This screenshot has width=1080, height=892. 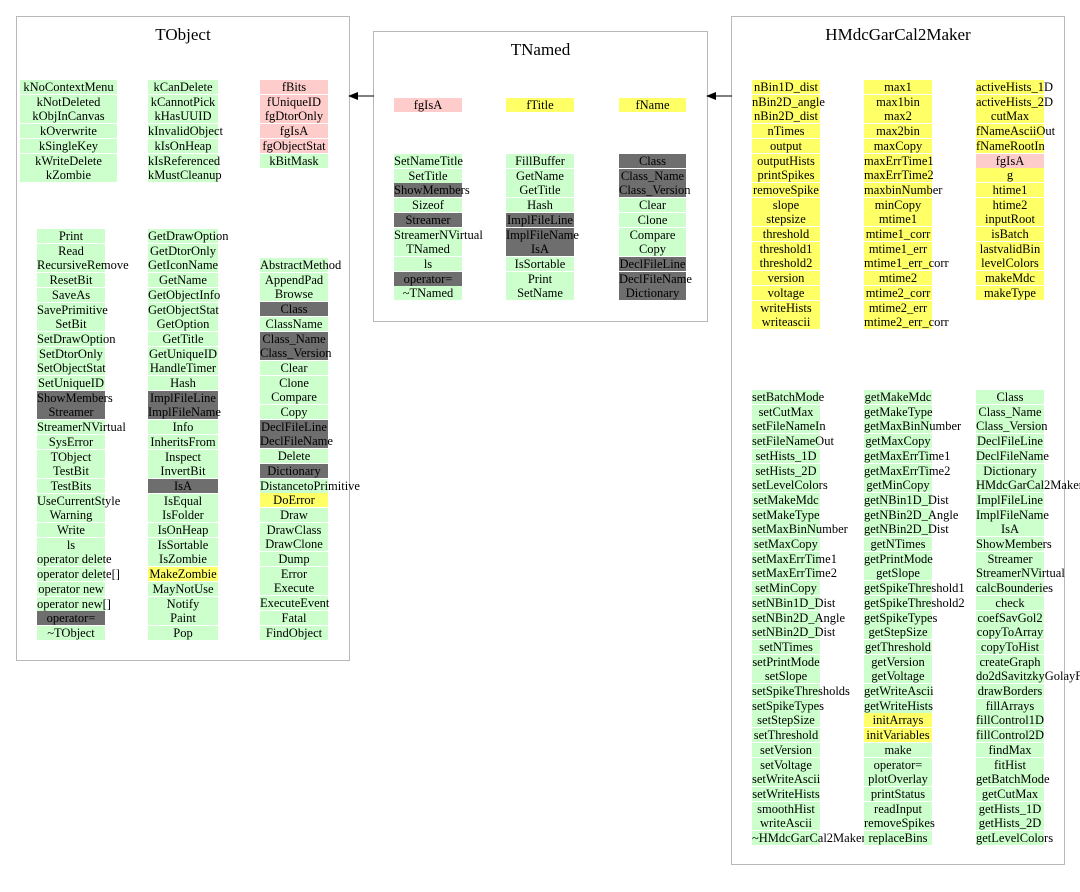 What do you see at coordinates (786, 661) in the screenshot?
I see `member-setprintmode: setPrintMode` at bounding box center [786, 661].